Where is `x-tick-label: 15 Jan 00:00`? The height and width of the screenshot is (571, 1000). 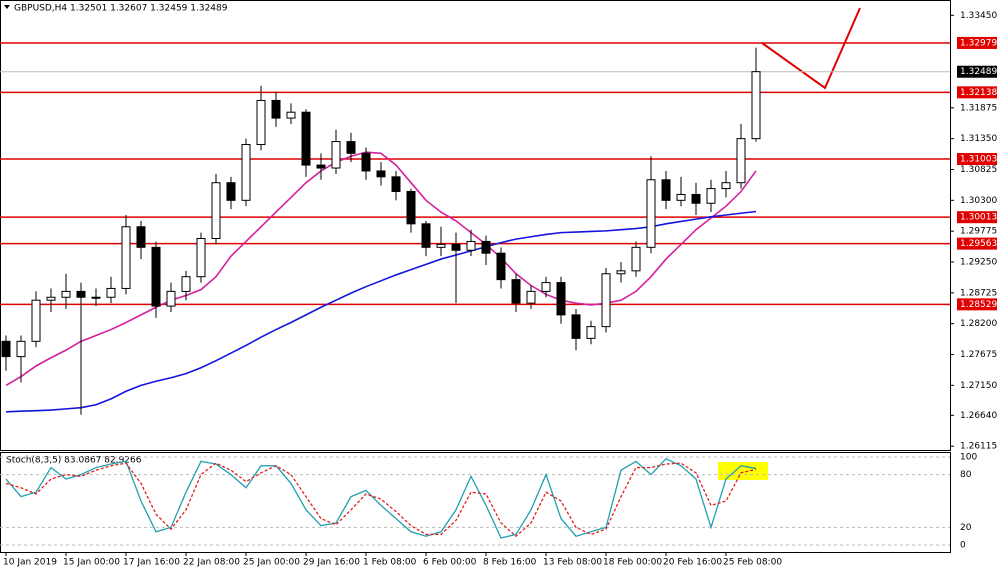
x-tick-label: 15 Jan 00:00 is located at coordinates (91, 563).